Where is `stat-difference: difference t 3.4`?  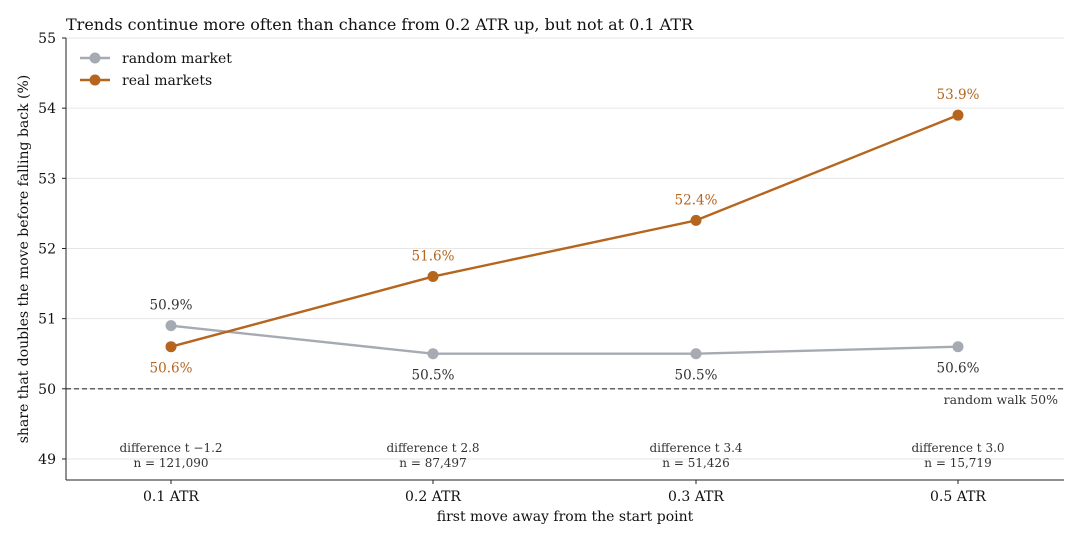
stat-difference: difference t 3.4 is located at coordinates (695, 448).